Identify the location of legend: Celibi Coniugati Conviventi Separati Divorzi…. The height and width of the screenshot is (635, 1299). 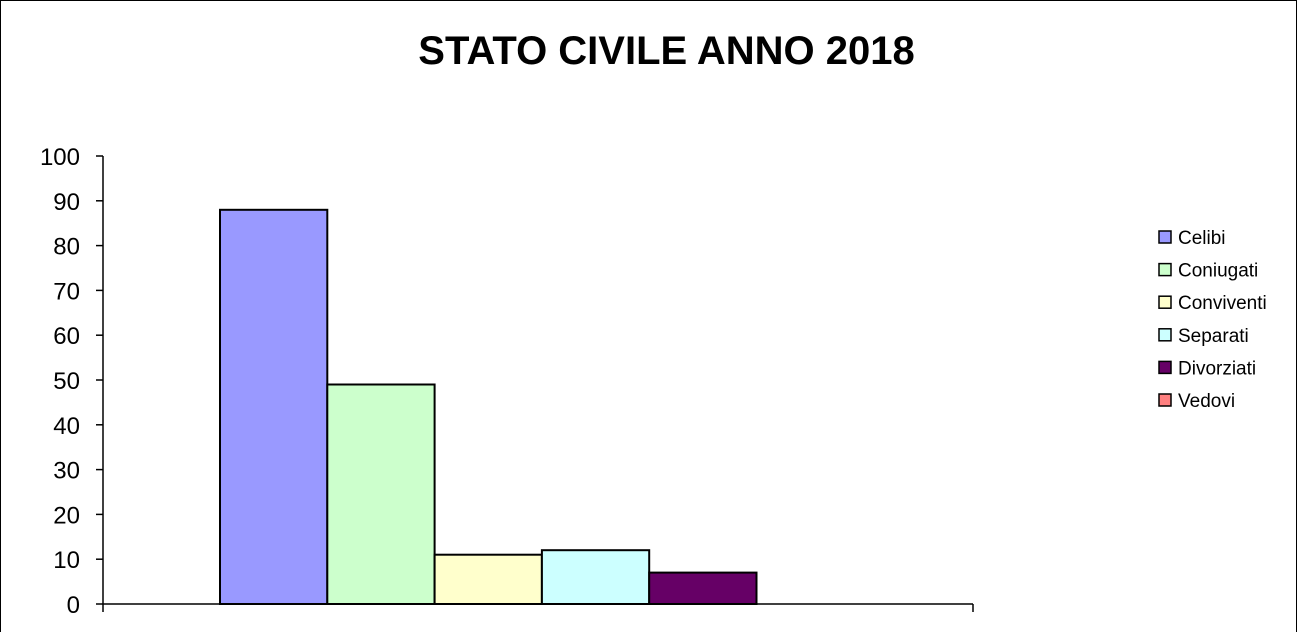
(1212, 320).